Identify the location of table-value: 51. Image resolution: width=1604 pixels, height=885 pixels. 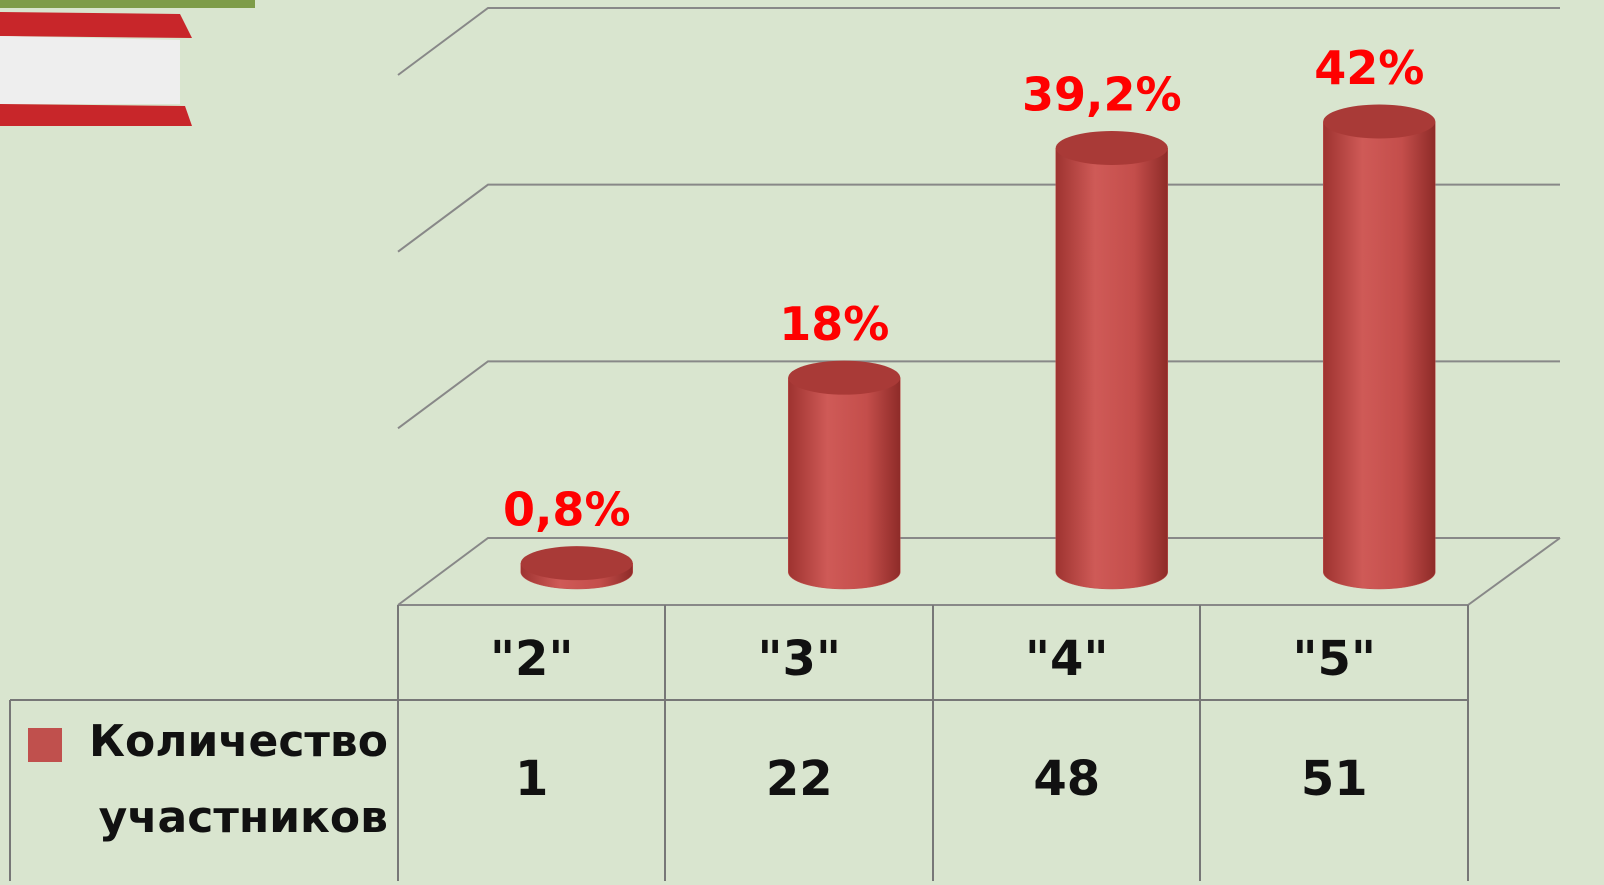
(1334, 779).